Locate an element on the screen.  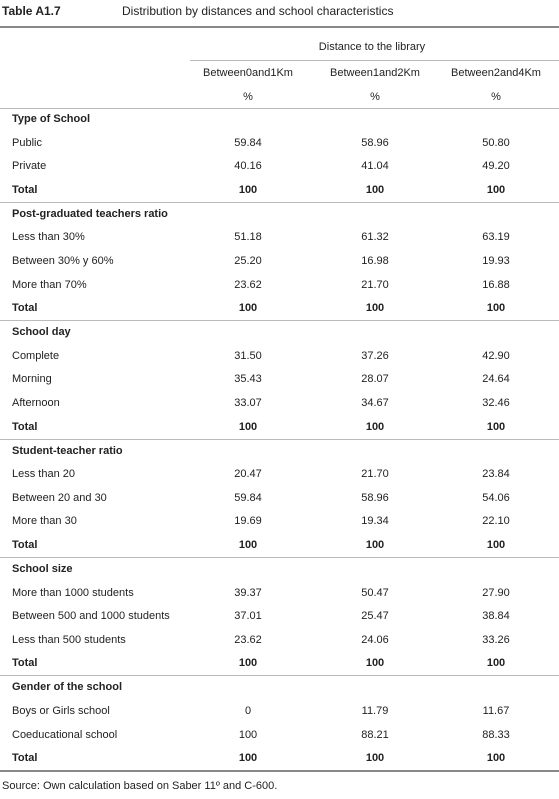
cell: 25.20 is located at coordinates (248, 261).